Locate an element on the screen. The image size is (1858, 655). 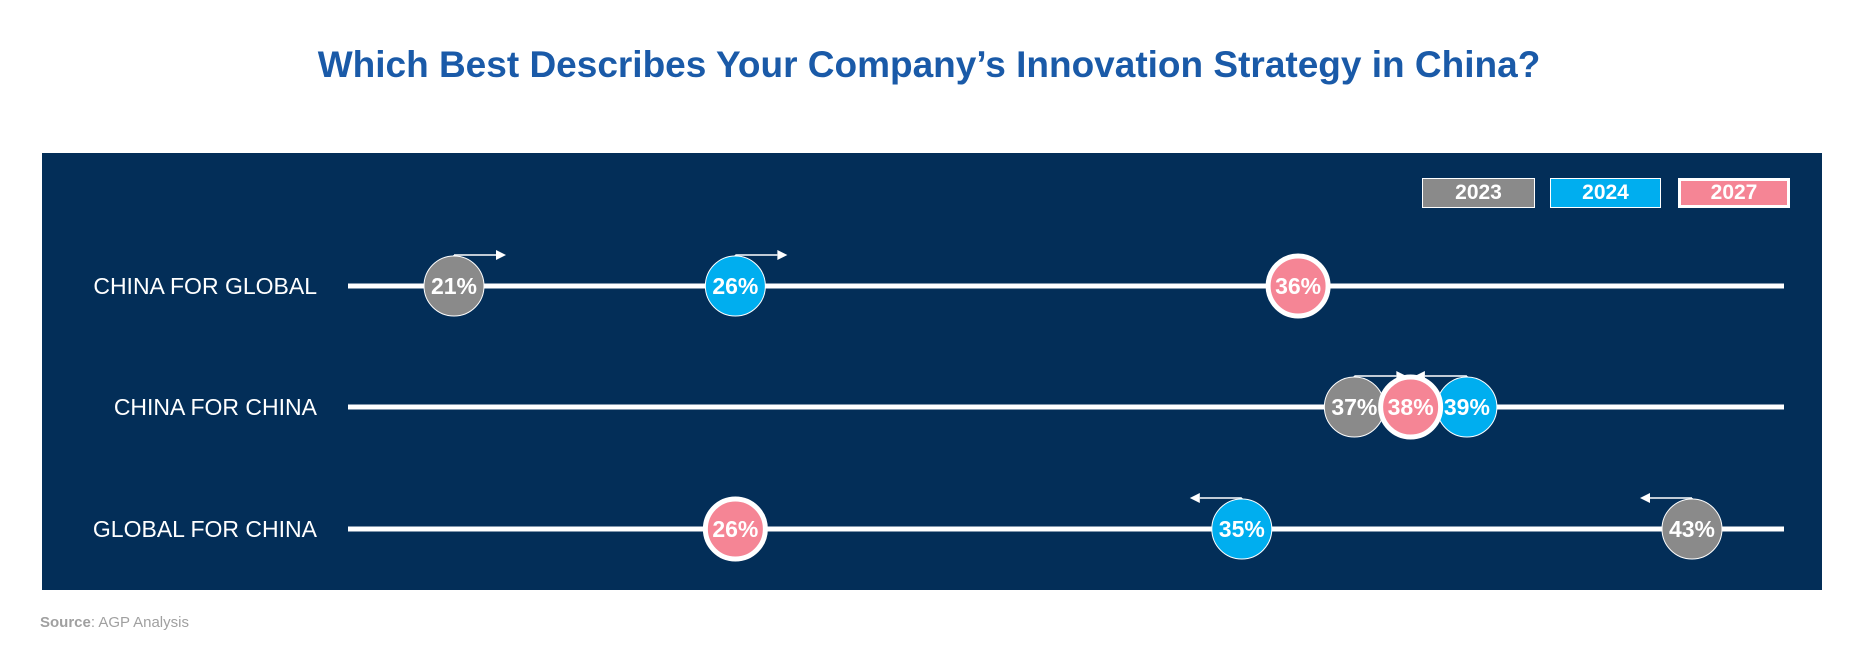
dot-2024-global-for-china is located at coordinates (1242, 529).